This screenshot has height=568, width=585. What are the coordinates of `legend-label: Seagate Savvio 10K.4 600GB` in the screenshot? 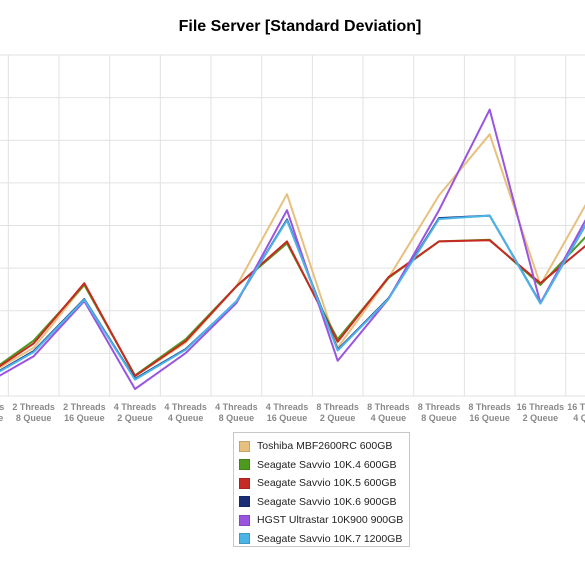 It's located at (327, 464).